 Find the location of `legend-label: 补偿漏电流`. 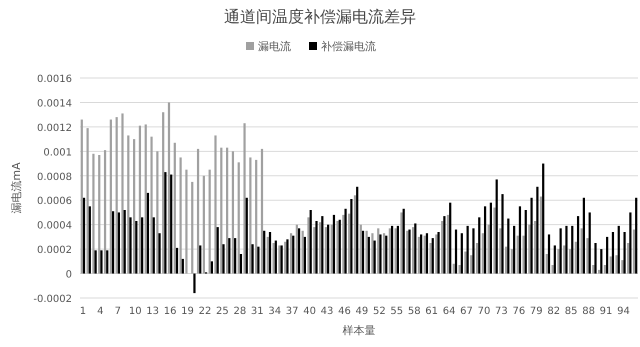

legend-label: 补偿漏电流 is located at coordinates (348, 46).